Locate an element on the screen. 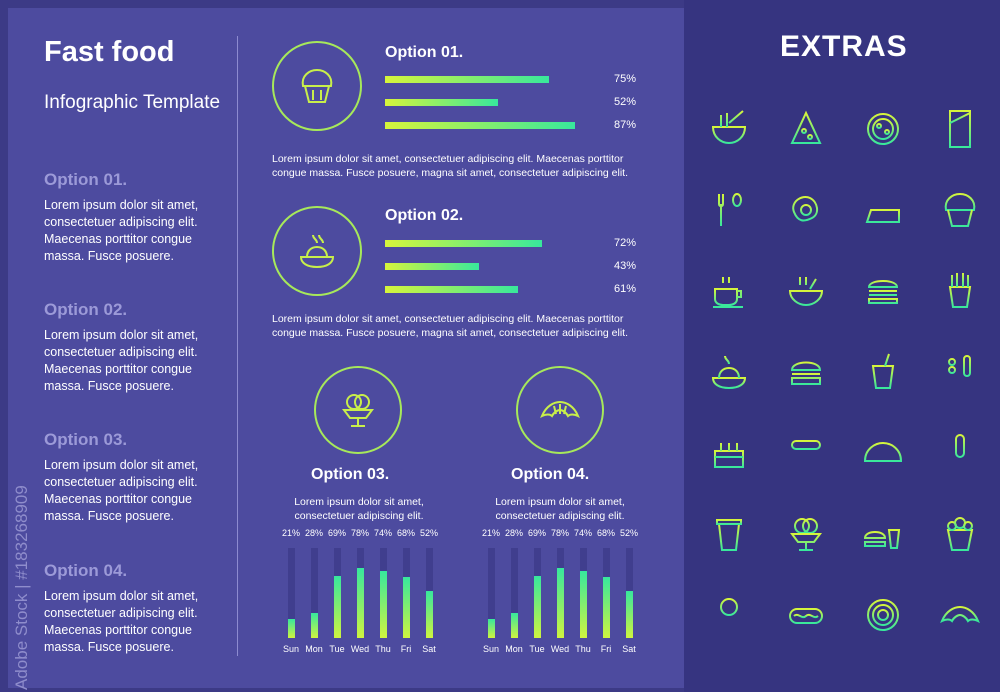 The width and height of the screenshot is (1000, 692). option-01-pct-3: 87% is located at coordinates (625, 125).